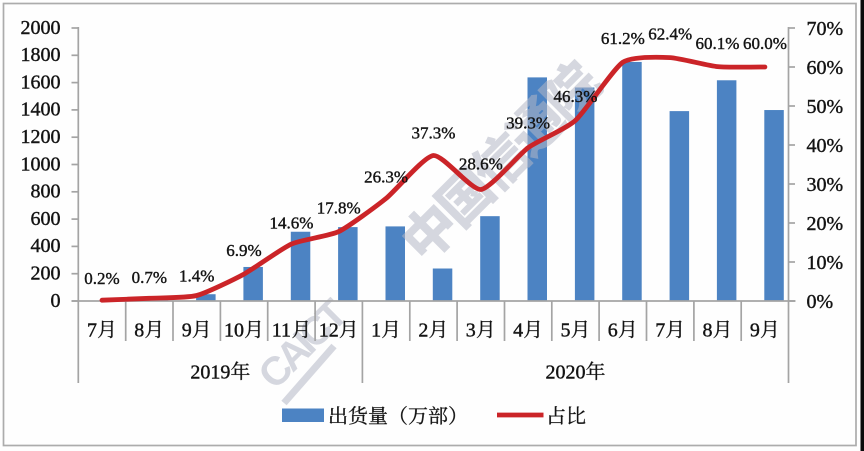 This screenshot has height=451, width=864. What do you see at coordinates (46, 246) in the screenshot?
I see `svg-text: 400` at bounding box center [46, 246].